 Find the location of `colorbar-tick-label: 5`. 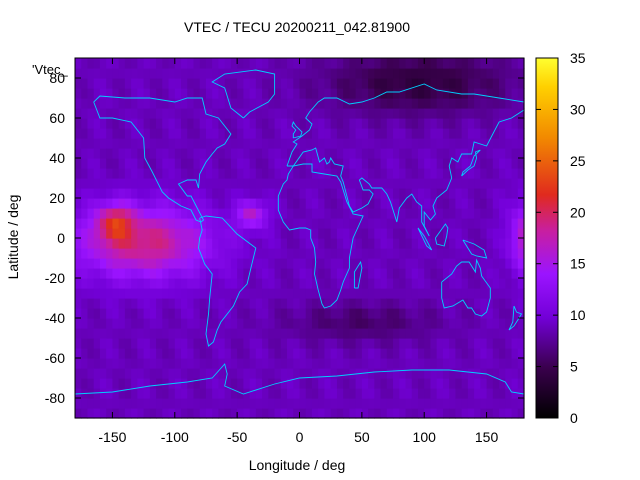

colorbar-tick-label: 5 is located at coordinates (574, 367).